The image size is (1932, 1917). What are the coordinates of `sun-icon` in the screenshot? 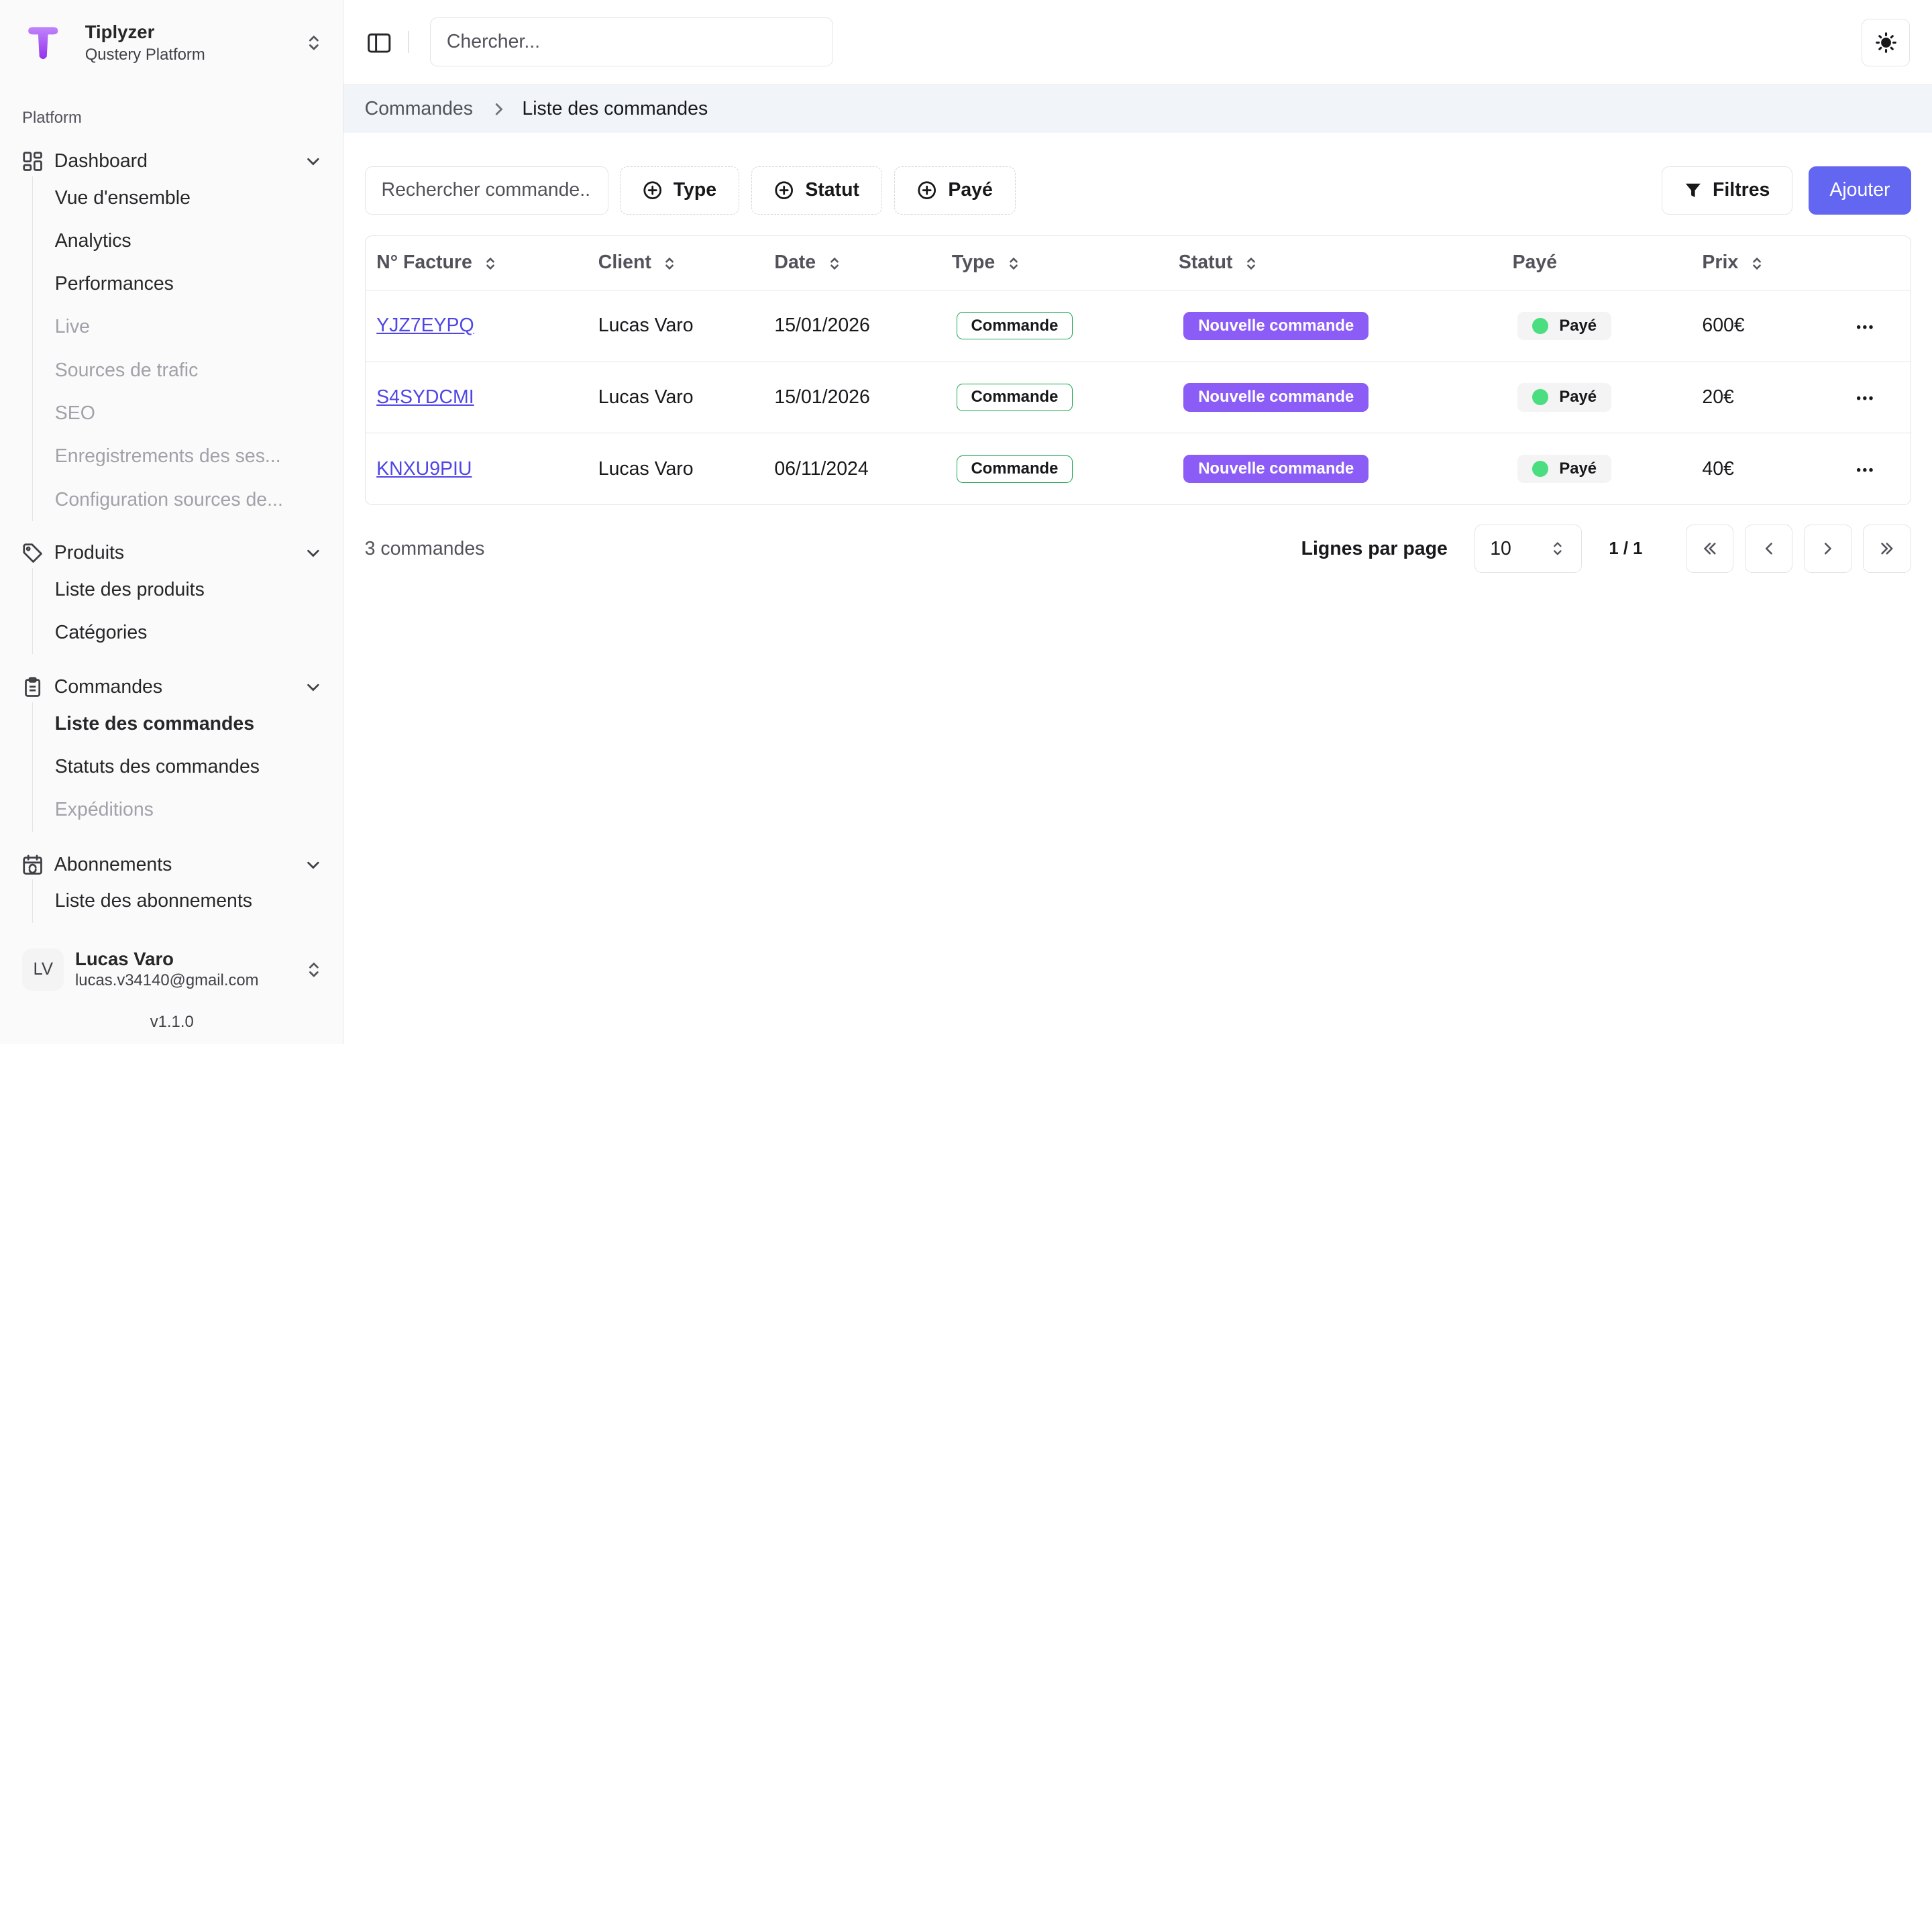 It's located at (1885, 42).